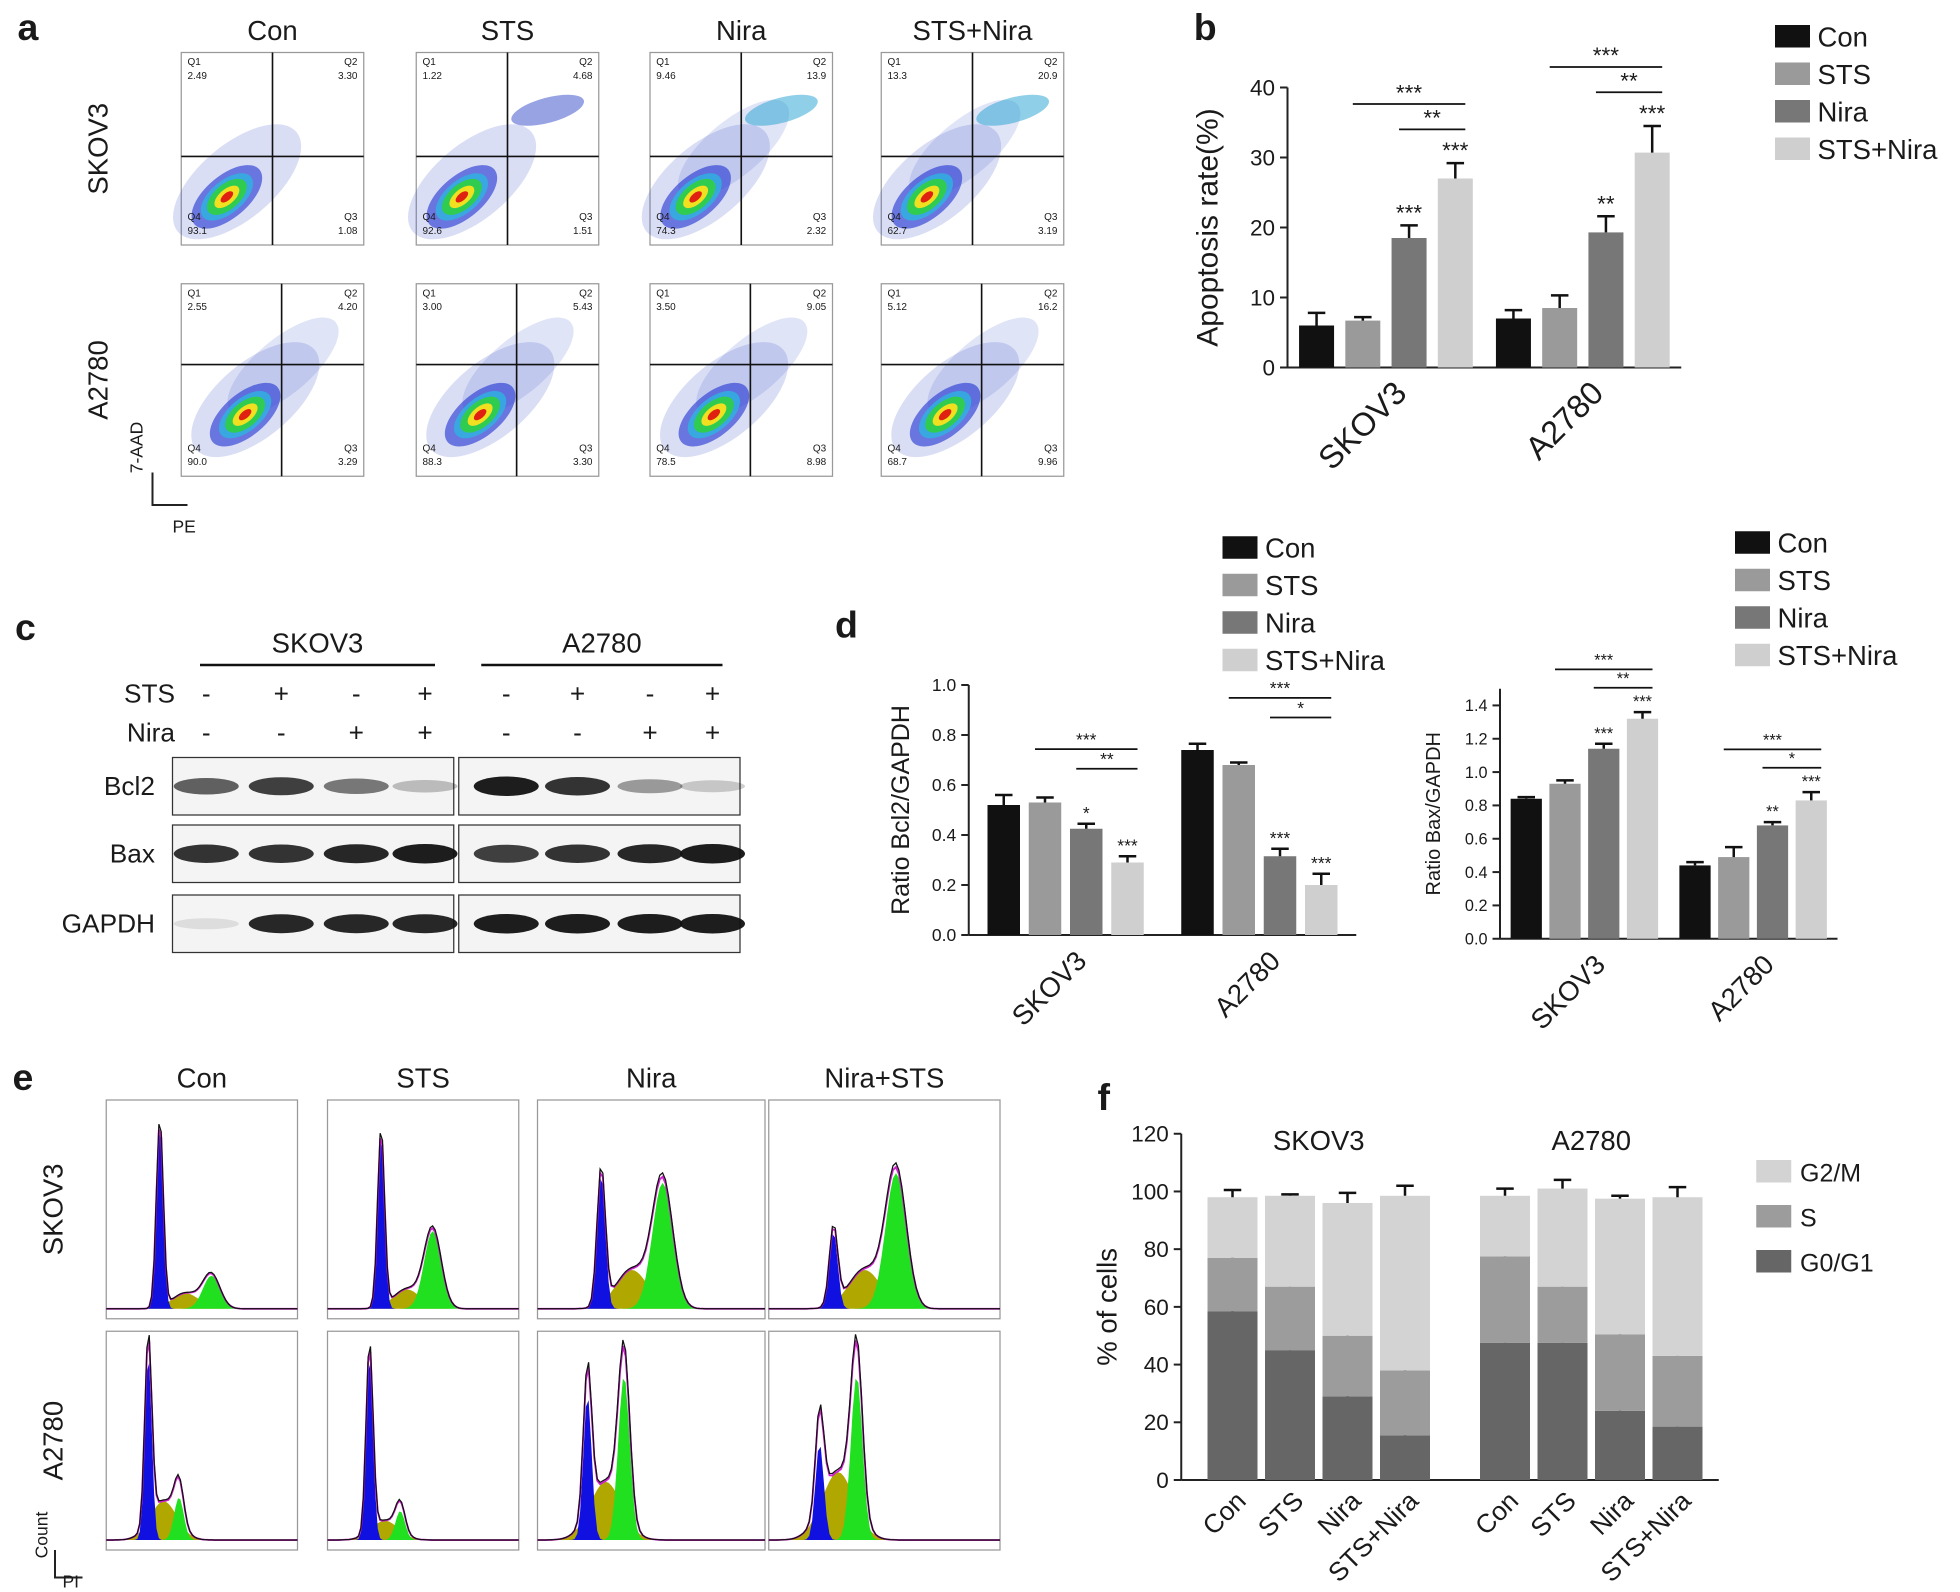  Describe the element at coordinates (944, 685) in the screenshot. I see `y-tick-label: 1.0` at that location.